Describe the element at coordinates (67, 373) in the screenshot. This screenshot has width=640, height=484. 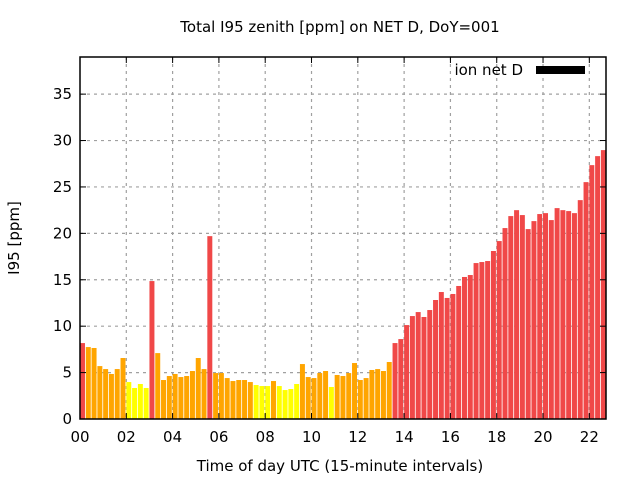
I see `y-tick-label: 5` at that location.